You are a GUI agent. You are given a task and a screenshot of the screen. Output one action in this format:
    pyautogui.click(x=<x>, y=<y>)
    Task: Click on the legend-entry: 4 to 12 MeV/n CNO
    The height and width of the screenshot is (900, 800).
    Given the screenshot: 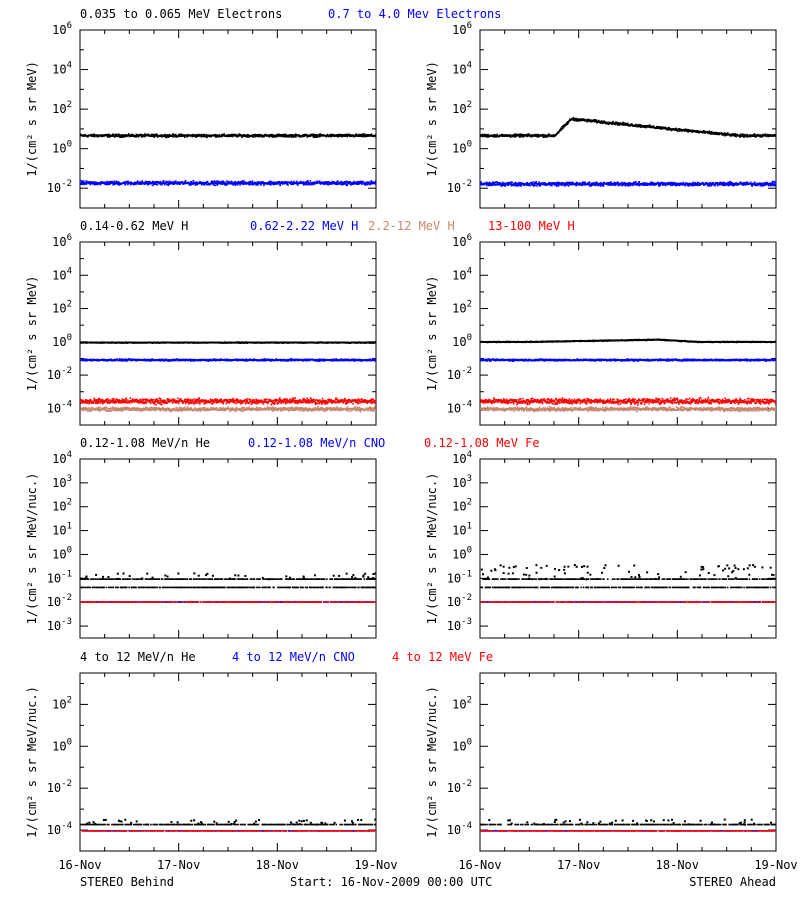 What is the action you would take?
    pyautogui.click(x=293, y=657)
    